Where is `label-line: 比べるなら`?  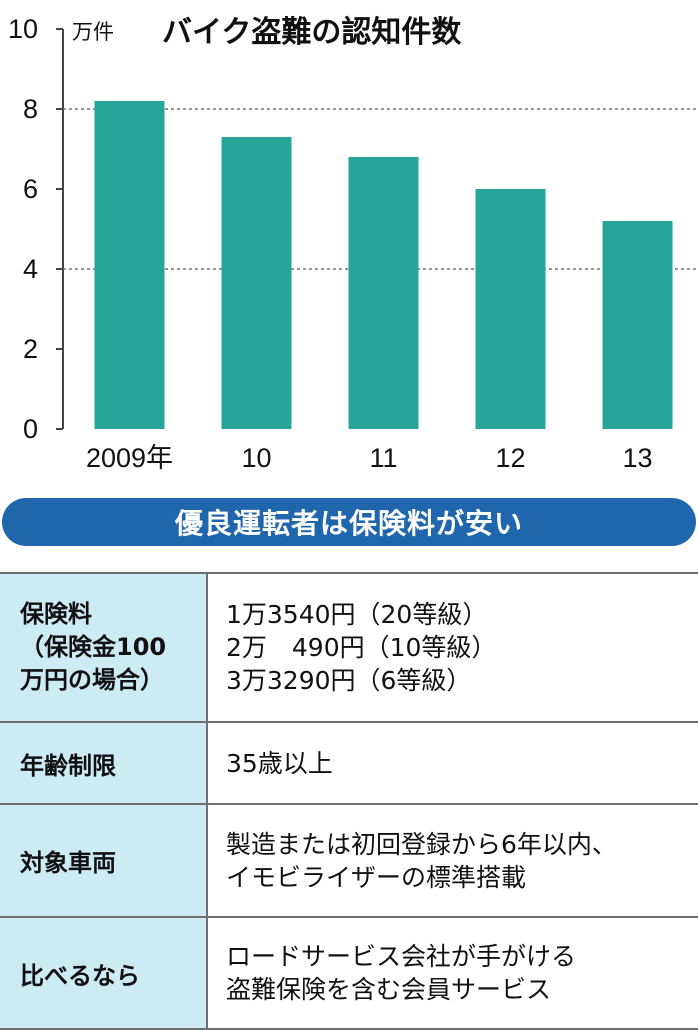
label-line: 比べるなら is located at coordinates (80, 975).